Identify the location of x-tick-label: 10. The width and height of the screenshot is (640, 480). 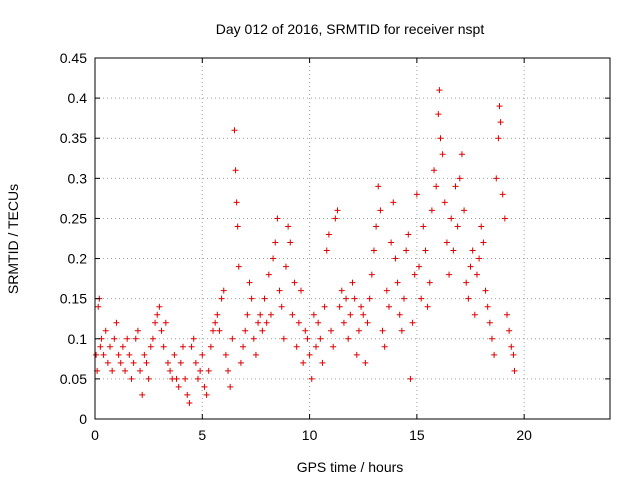
(310, 435).